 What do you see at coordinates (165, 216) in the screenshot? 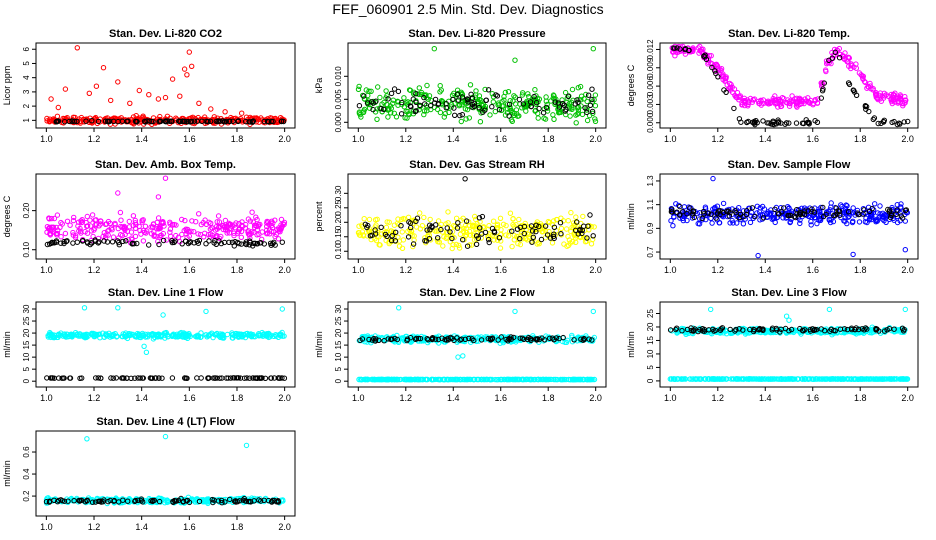
I see `plot-frame` at bounding box center [165, 216].